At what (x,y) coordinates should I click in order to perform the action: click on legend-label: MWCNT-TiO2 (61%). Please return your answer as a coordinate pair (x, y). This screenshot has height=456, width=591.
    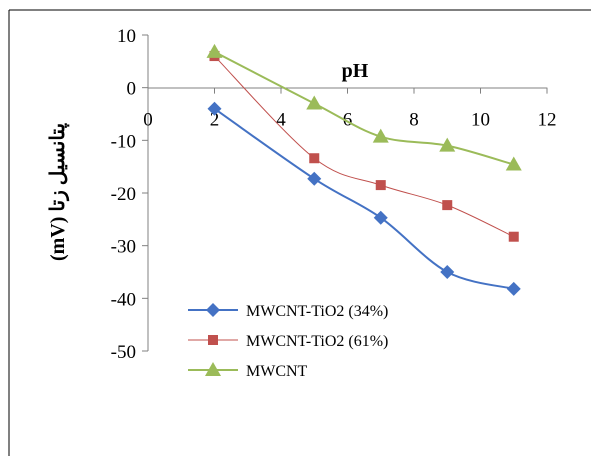
    Looking at the image, I should click on (317, 341).